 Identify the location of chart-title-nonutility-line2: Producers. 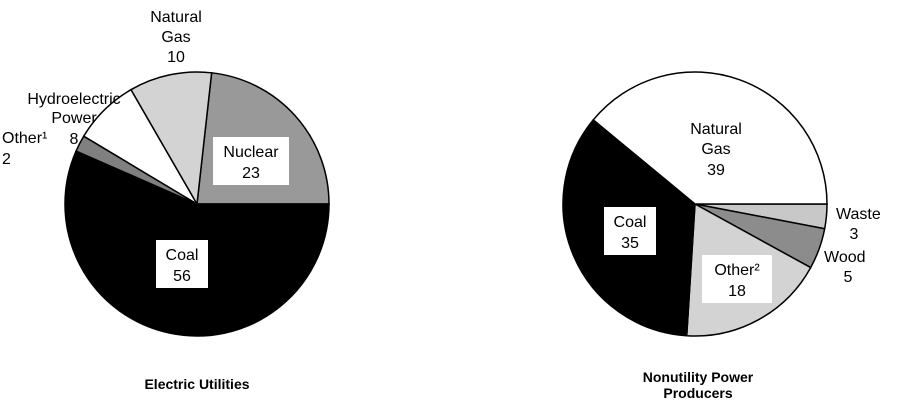
(697, 393).